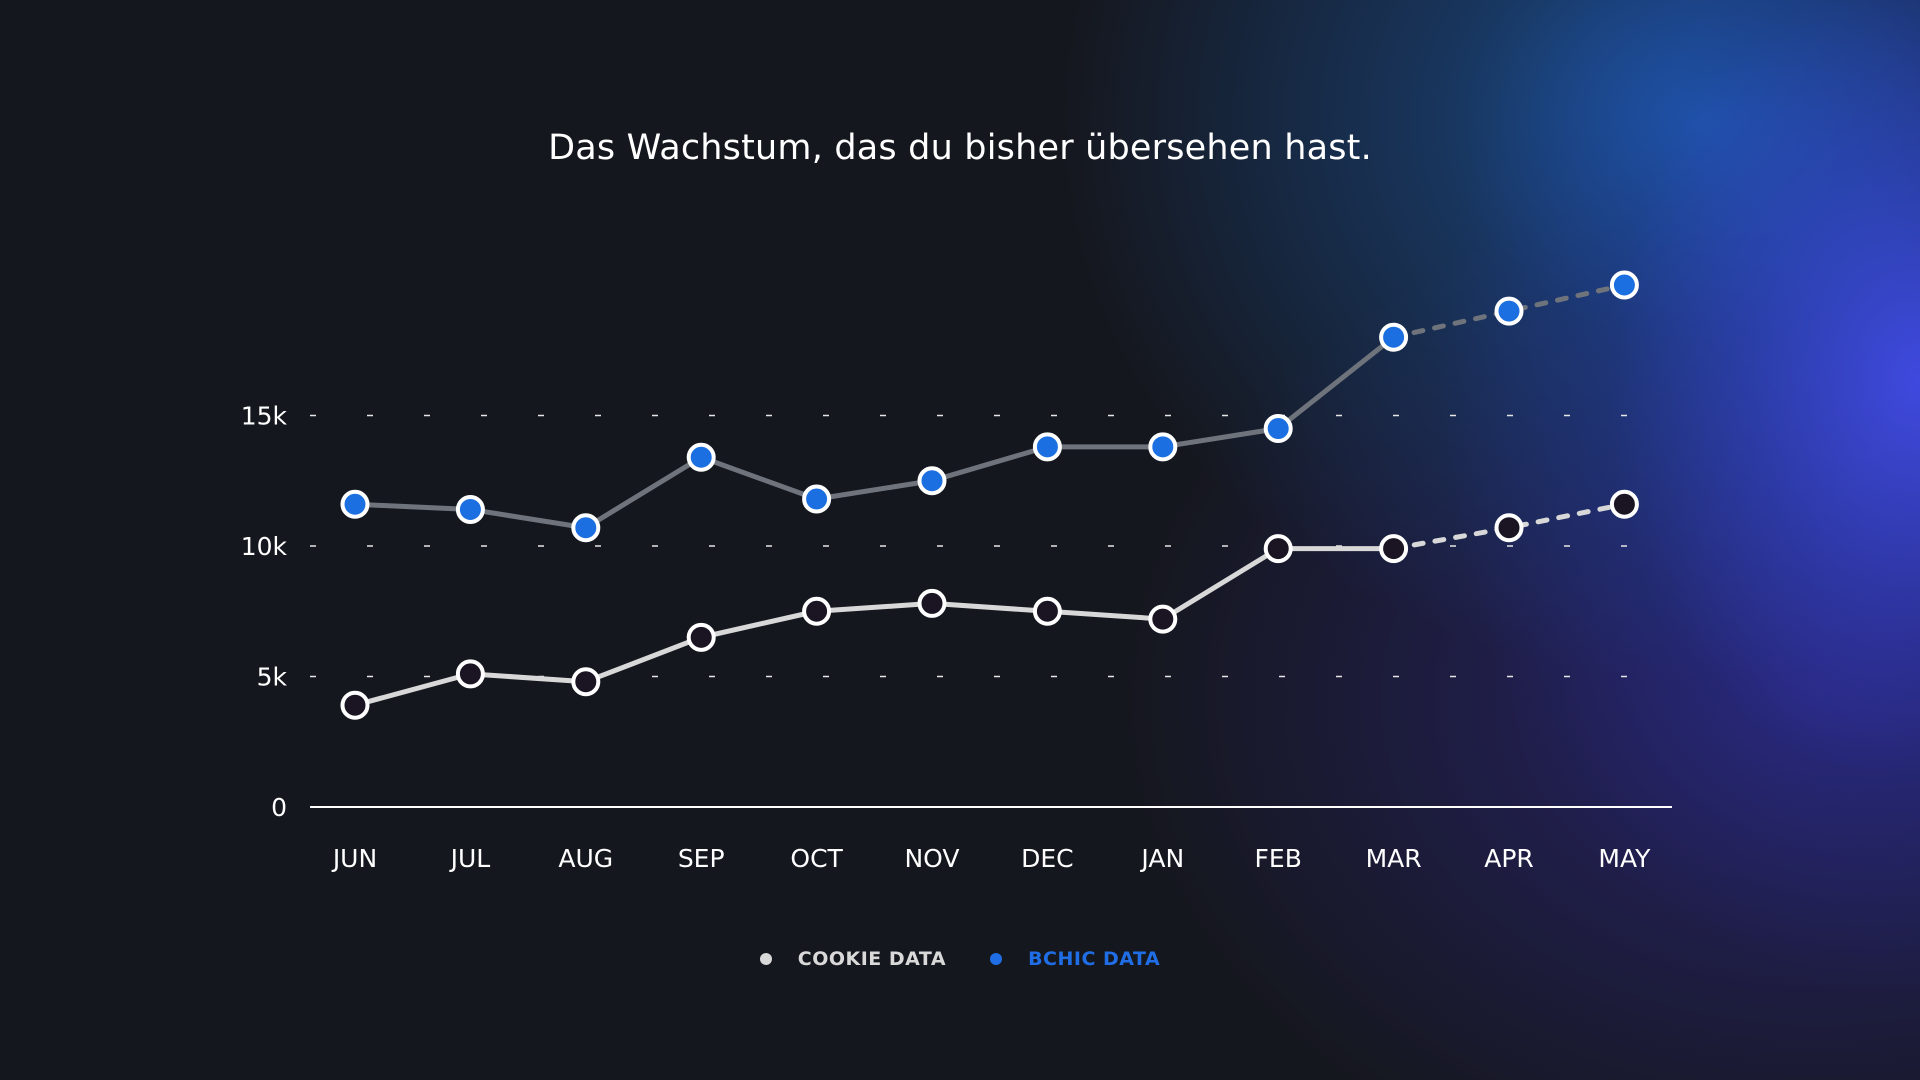 The width and height of the screenshot is (1920, 1080). I want to click on legend-dot-bchic, so click(996, 959).